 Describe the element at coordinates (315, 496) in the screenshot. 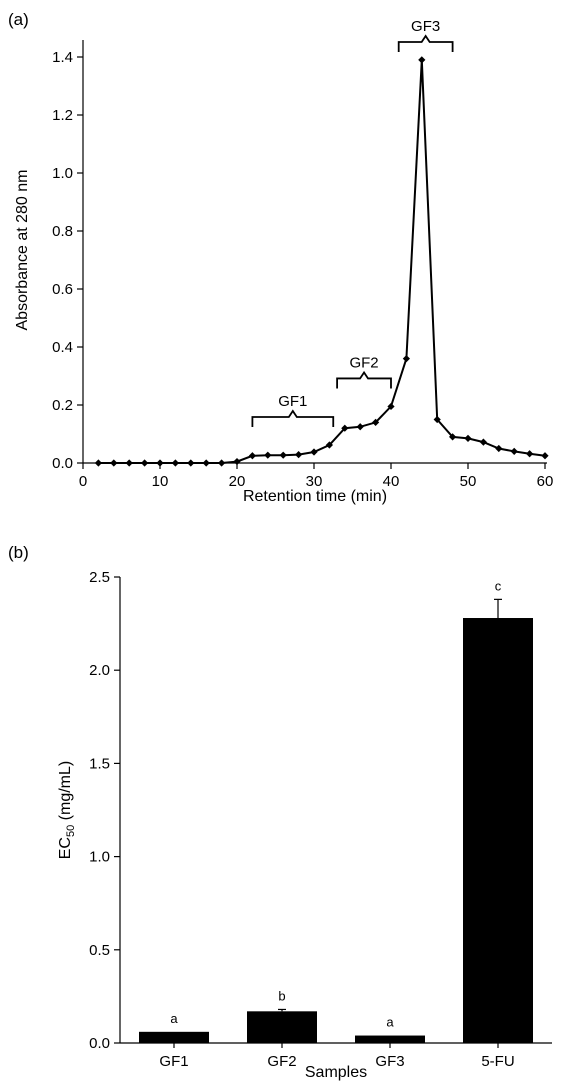

I see `chart-a-x-label: Retention time (min)` at that location.